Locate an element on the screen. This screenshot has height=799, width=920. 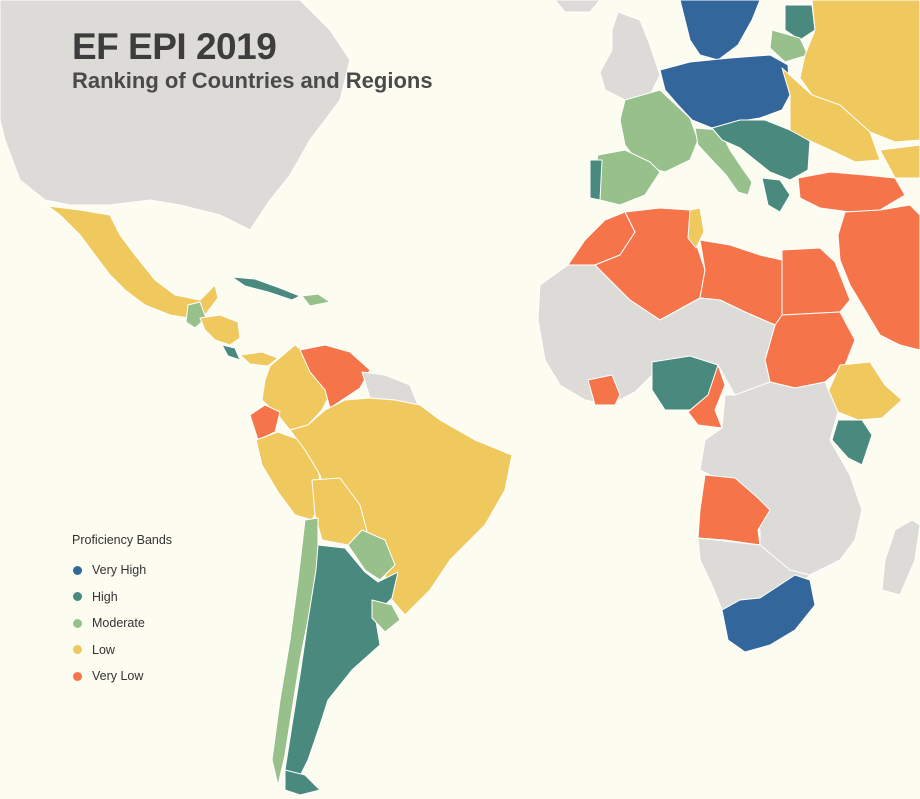
legend-label: Very Low is located at coordinates (118, 676).